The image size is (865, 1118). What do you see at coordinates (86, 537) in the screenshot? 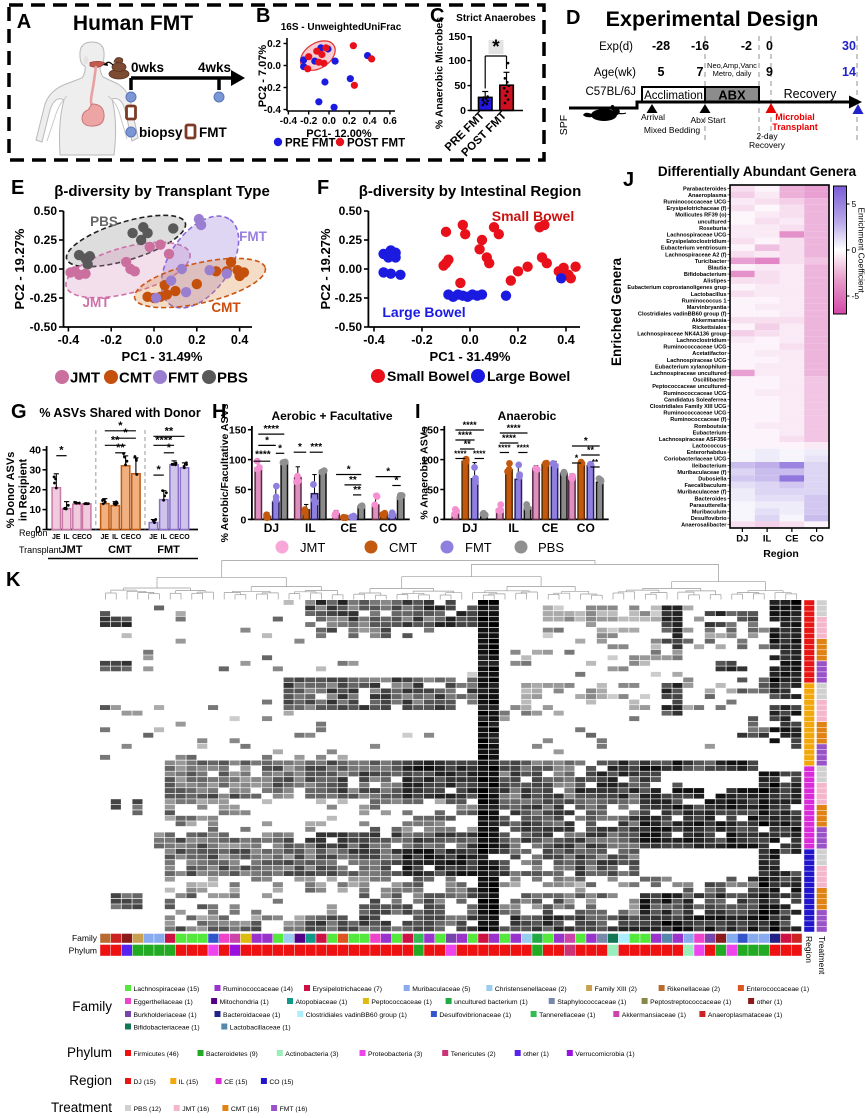
I see `svg-text: CO` at bounding box center [86, 537].